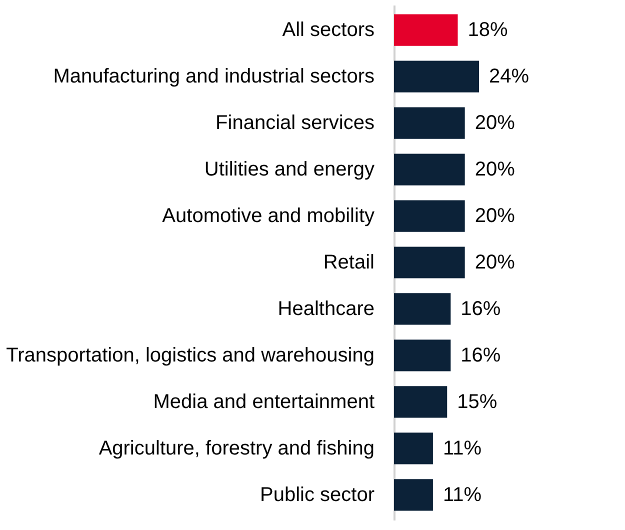 The height and width of the screenshot is (530, 625). What do you see at coordinates (236, 448) in the screenshot?
I see `y-tick-label: Agriculture, forestry and fishing` at bounding box center [236, 448].